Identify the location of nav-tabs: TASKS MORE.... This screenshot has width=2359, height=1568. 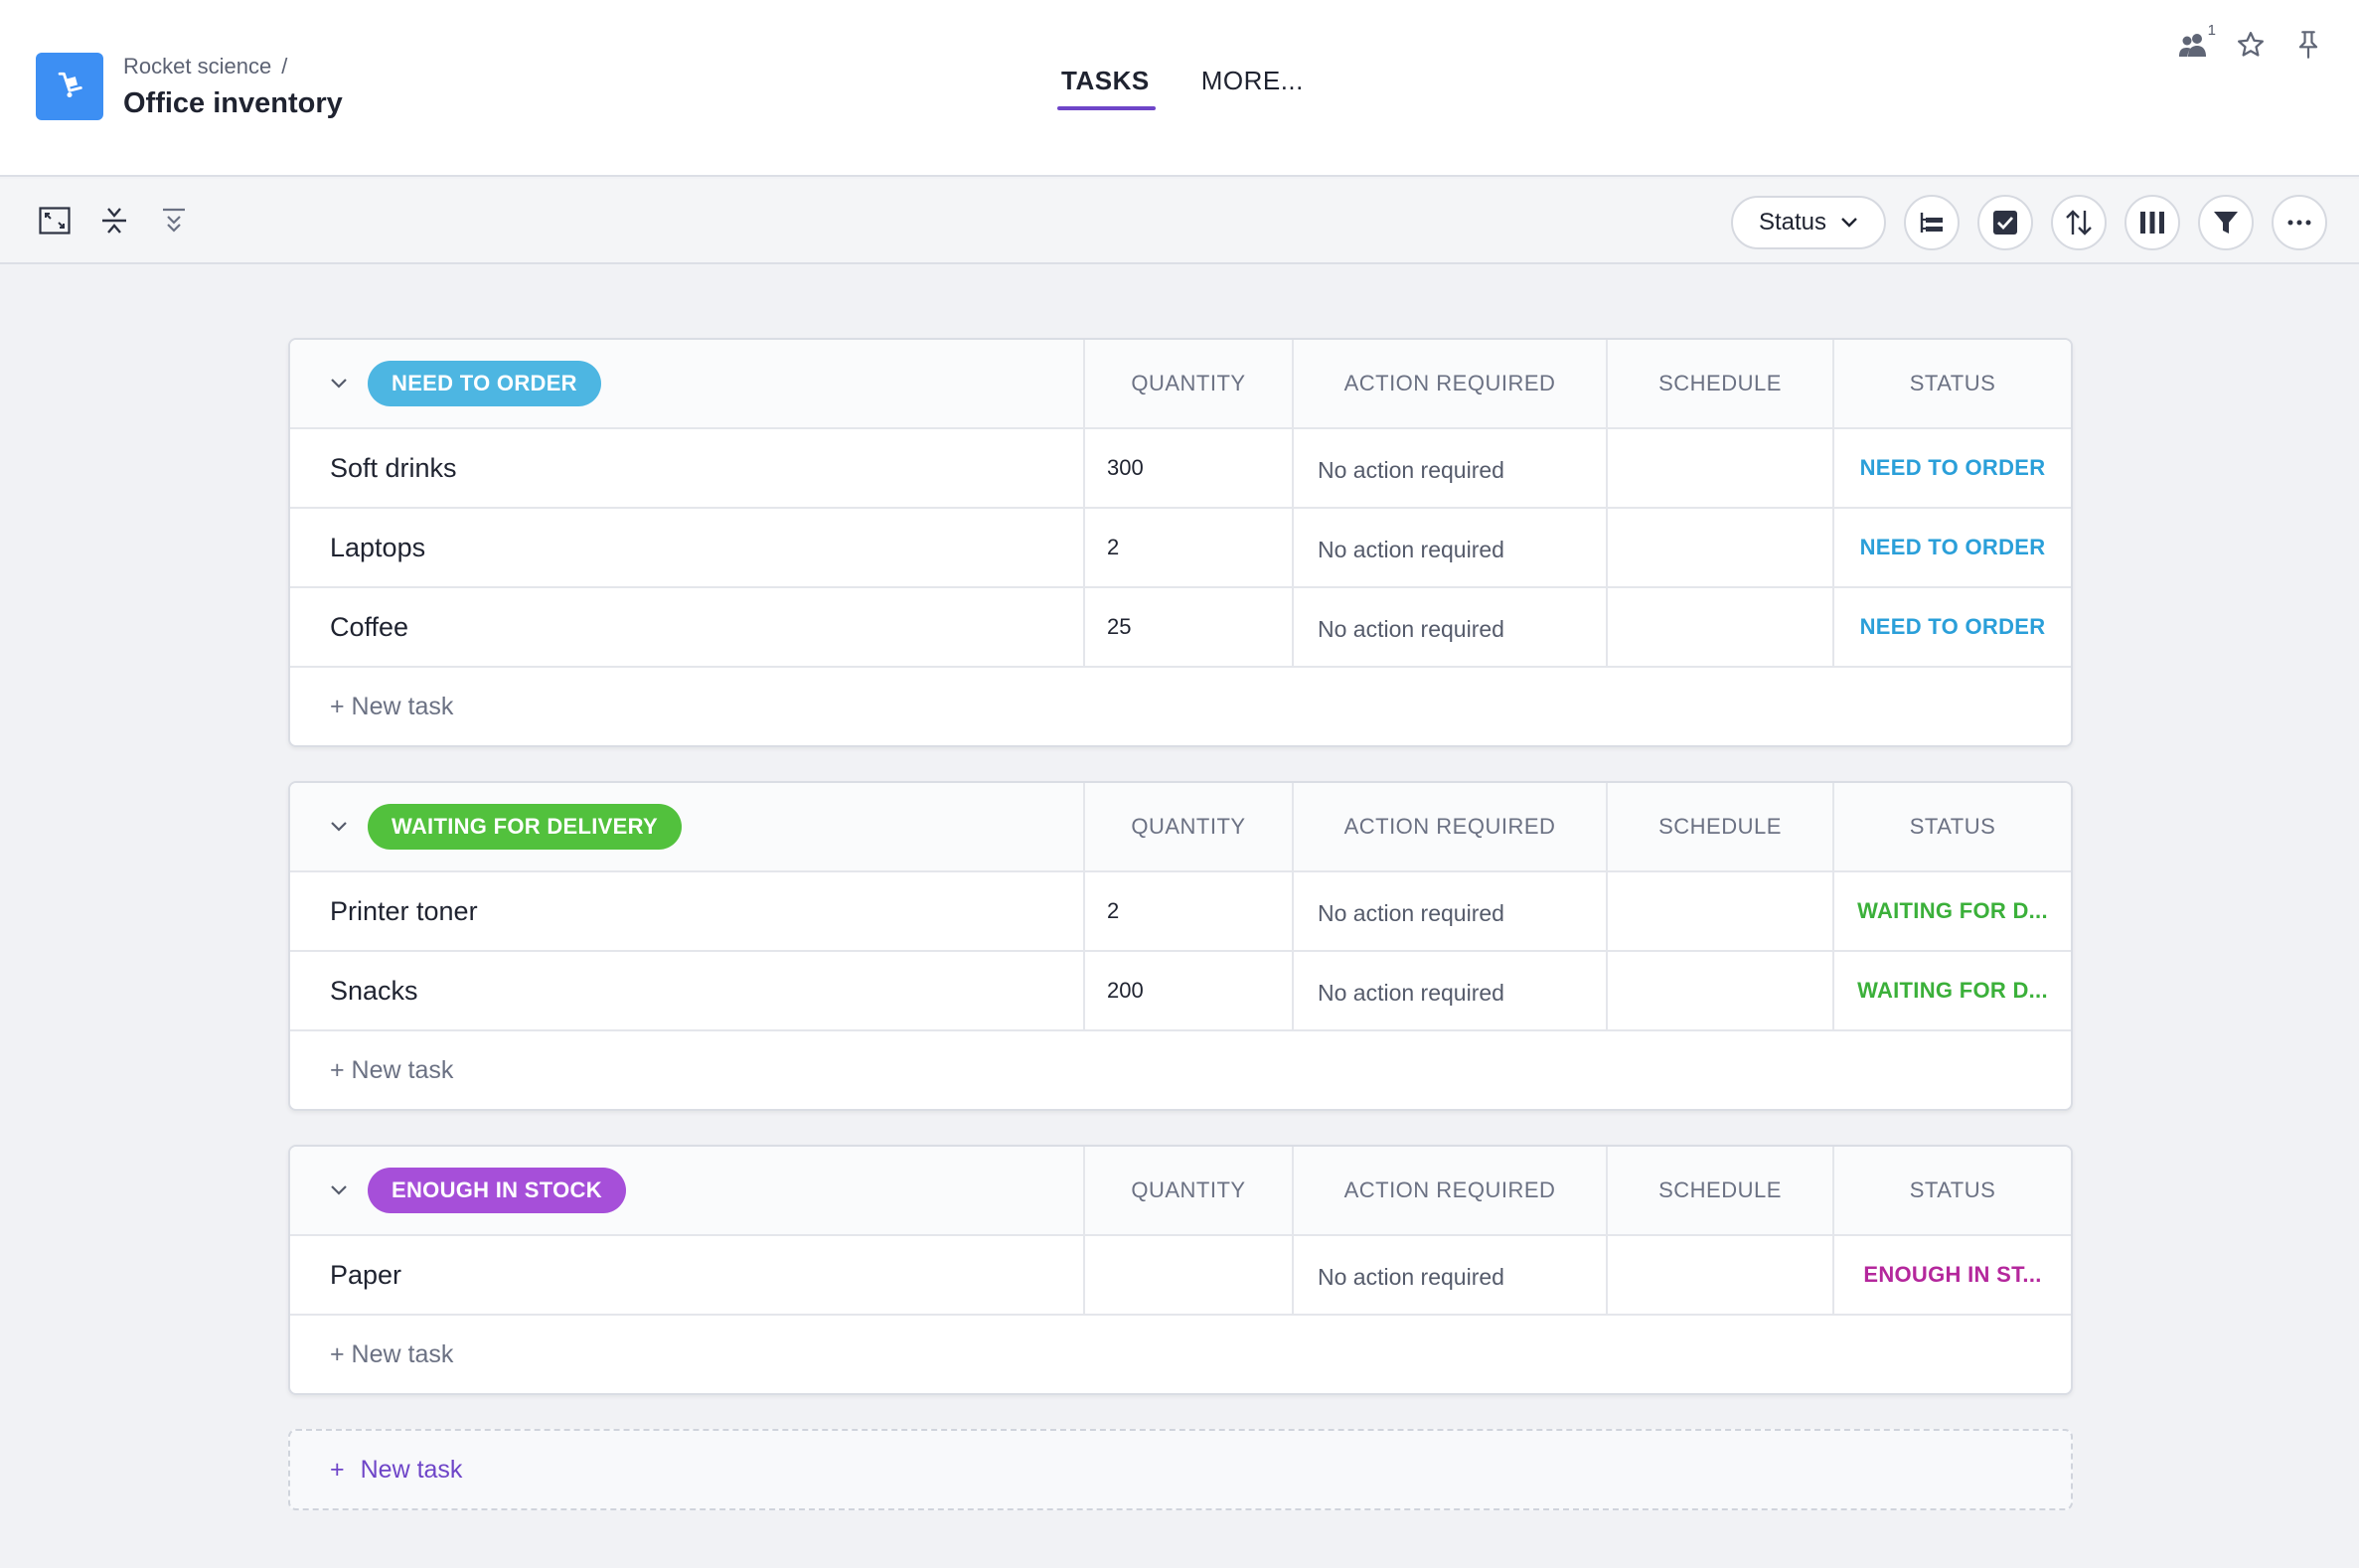
(1181, 88).